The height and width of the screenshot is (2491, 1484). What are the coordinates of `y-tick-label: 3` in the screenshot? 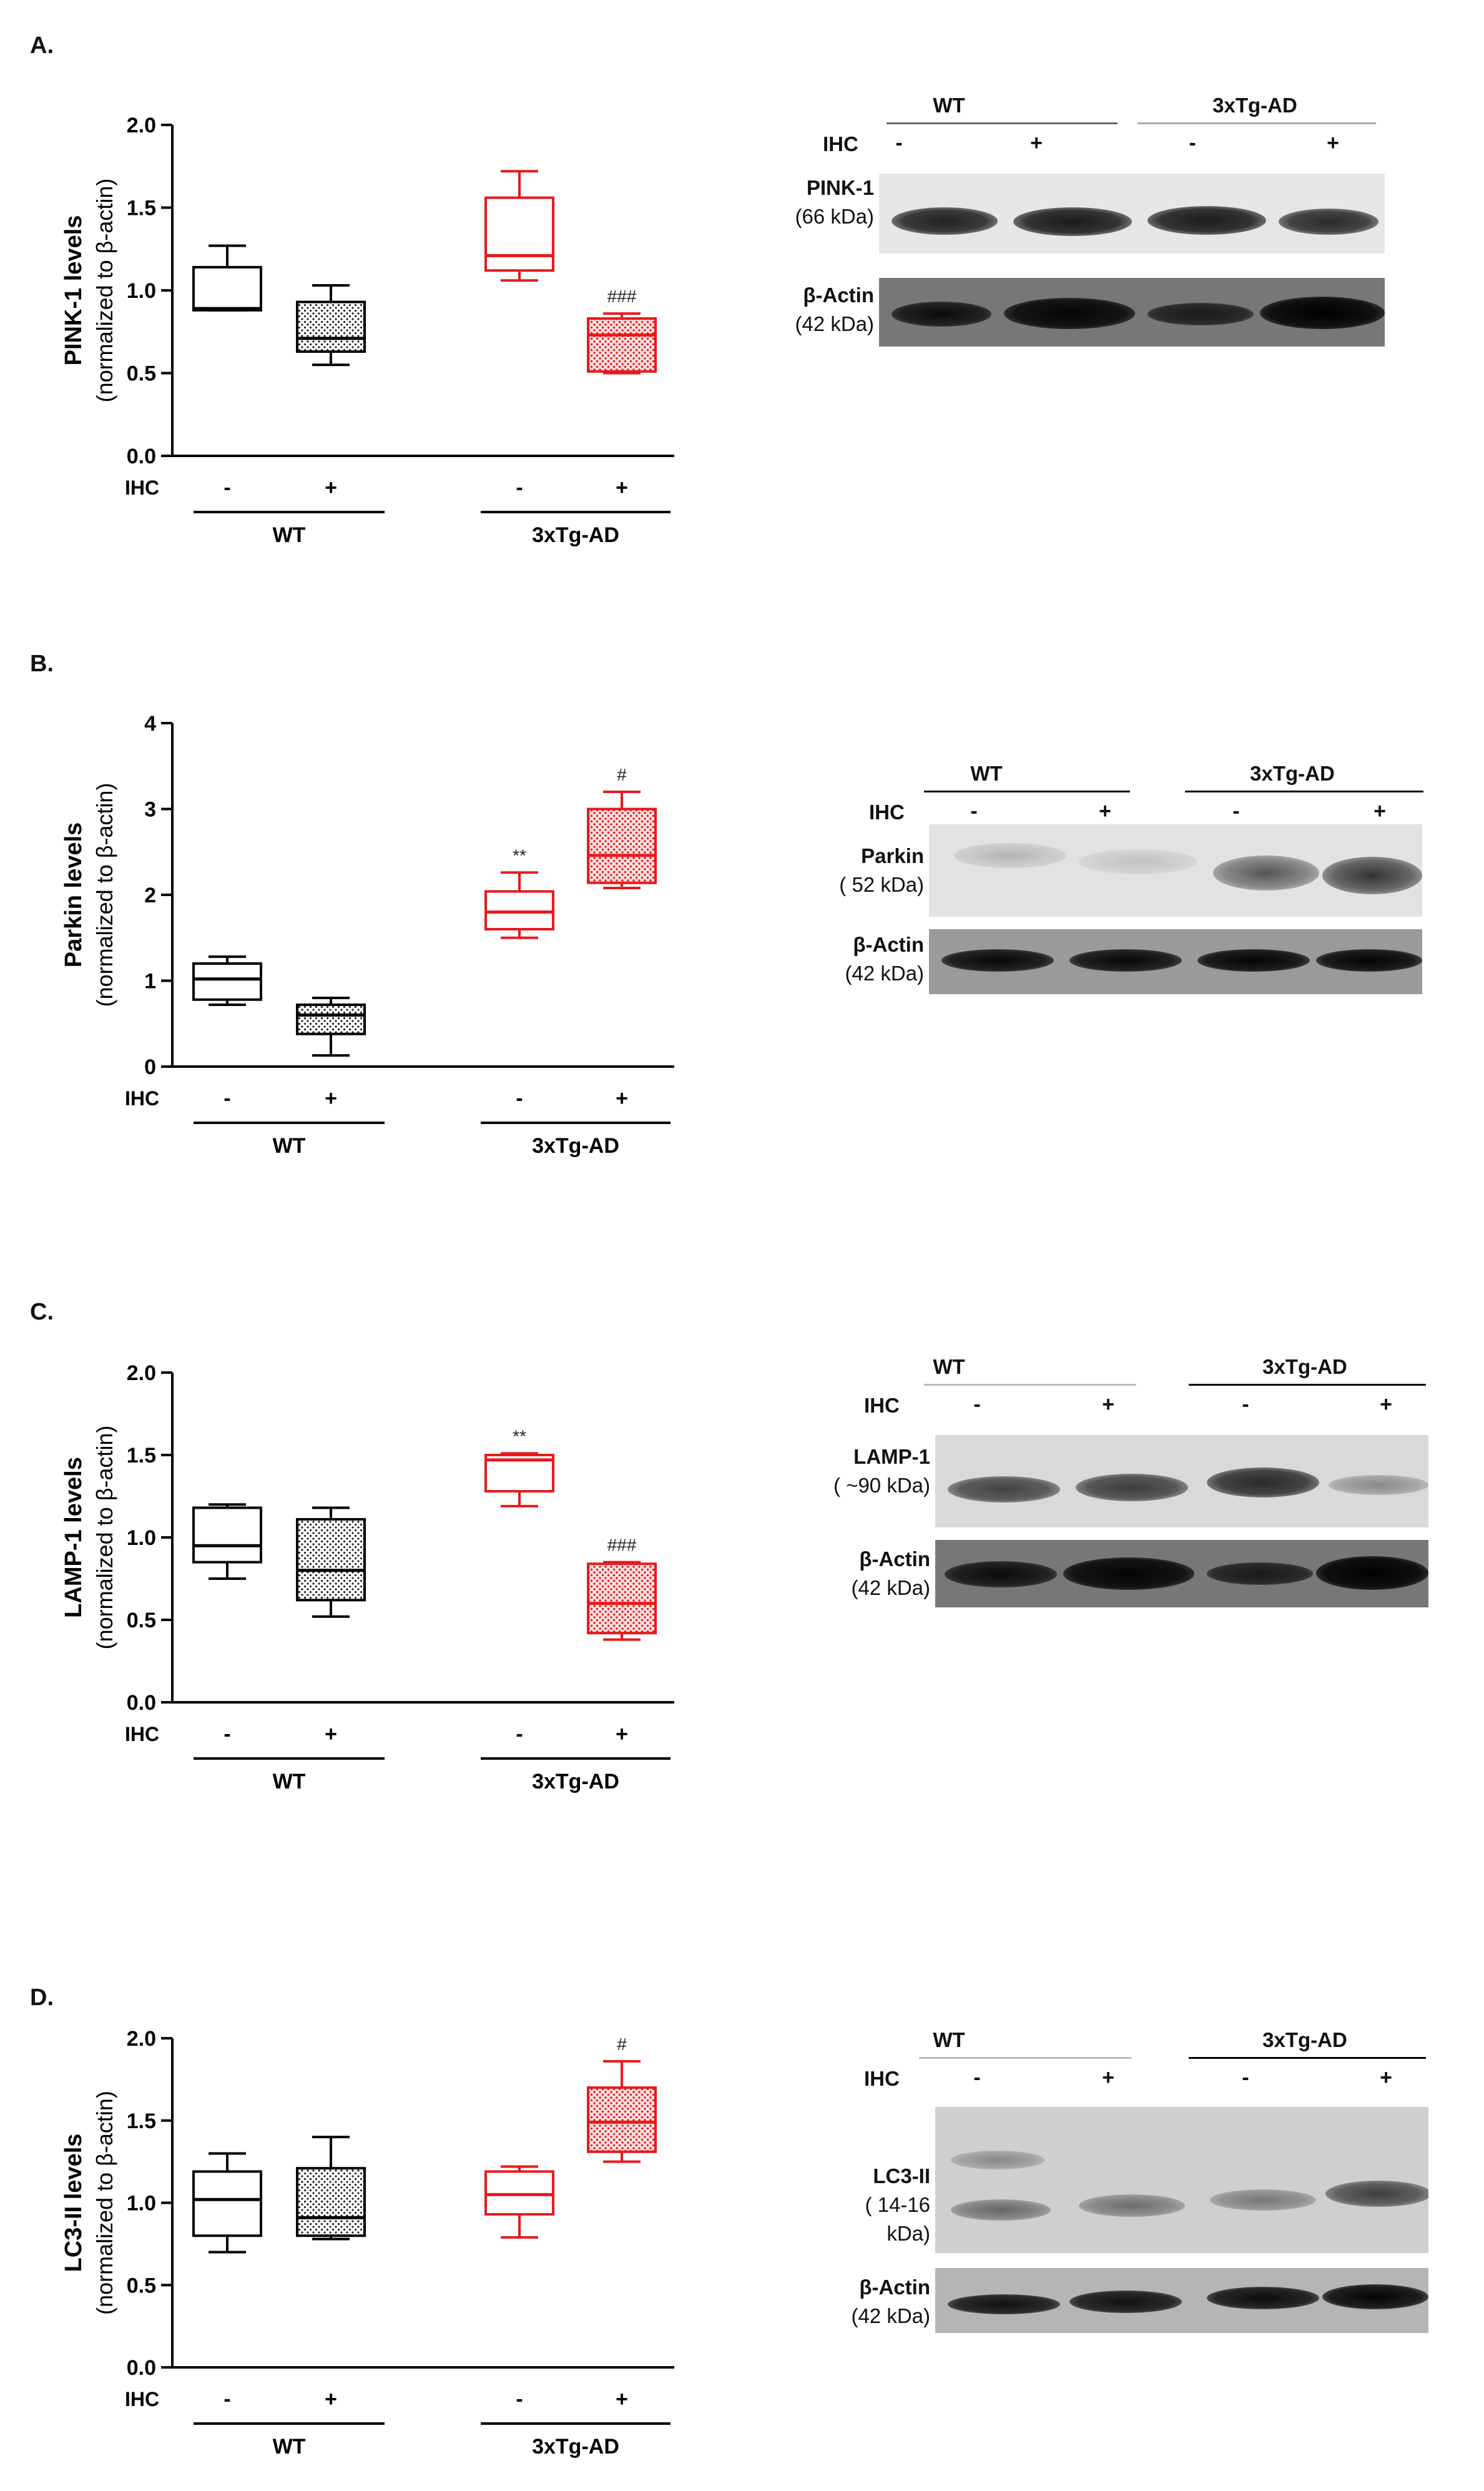 It's located at (150, 810).